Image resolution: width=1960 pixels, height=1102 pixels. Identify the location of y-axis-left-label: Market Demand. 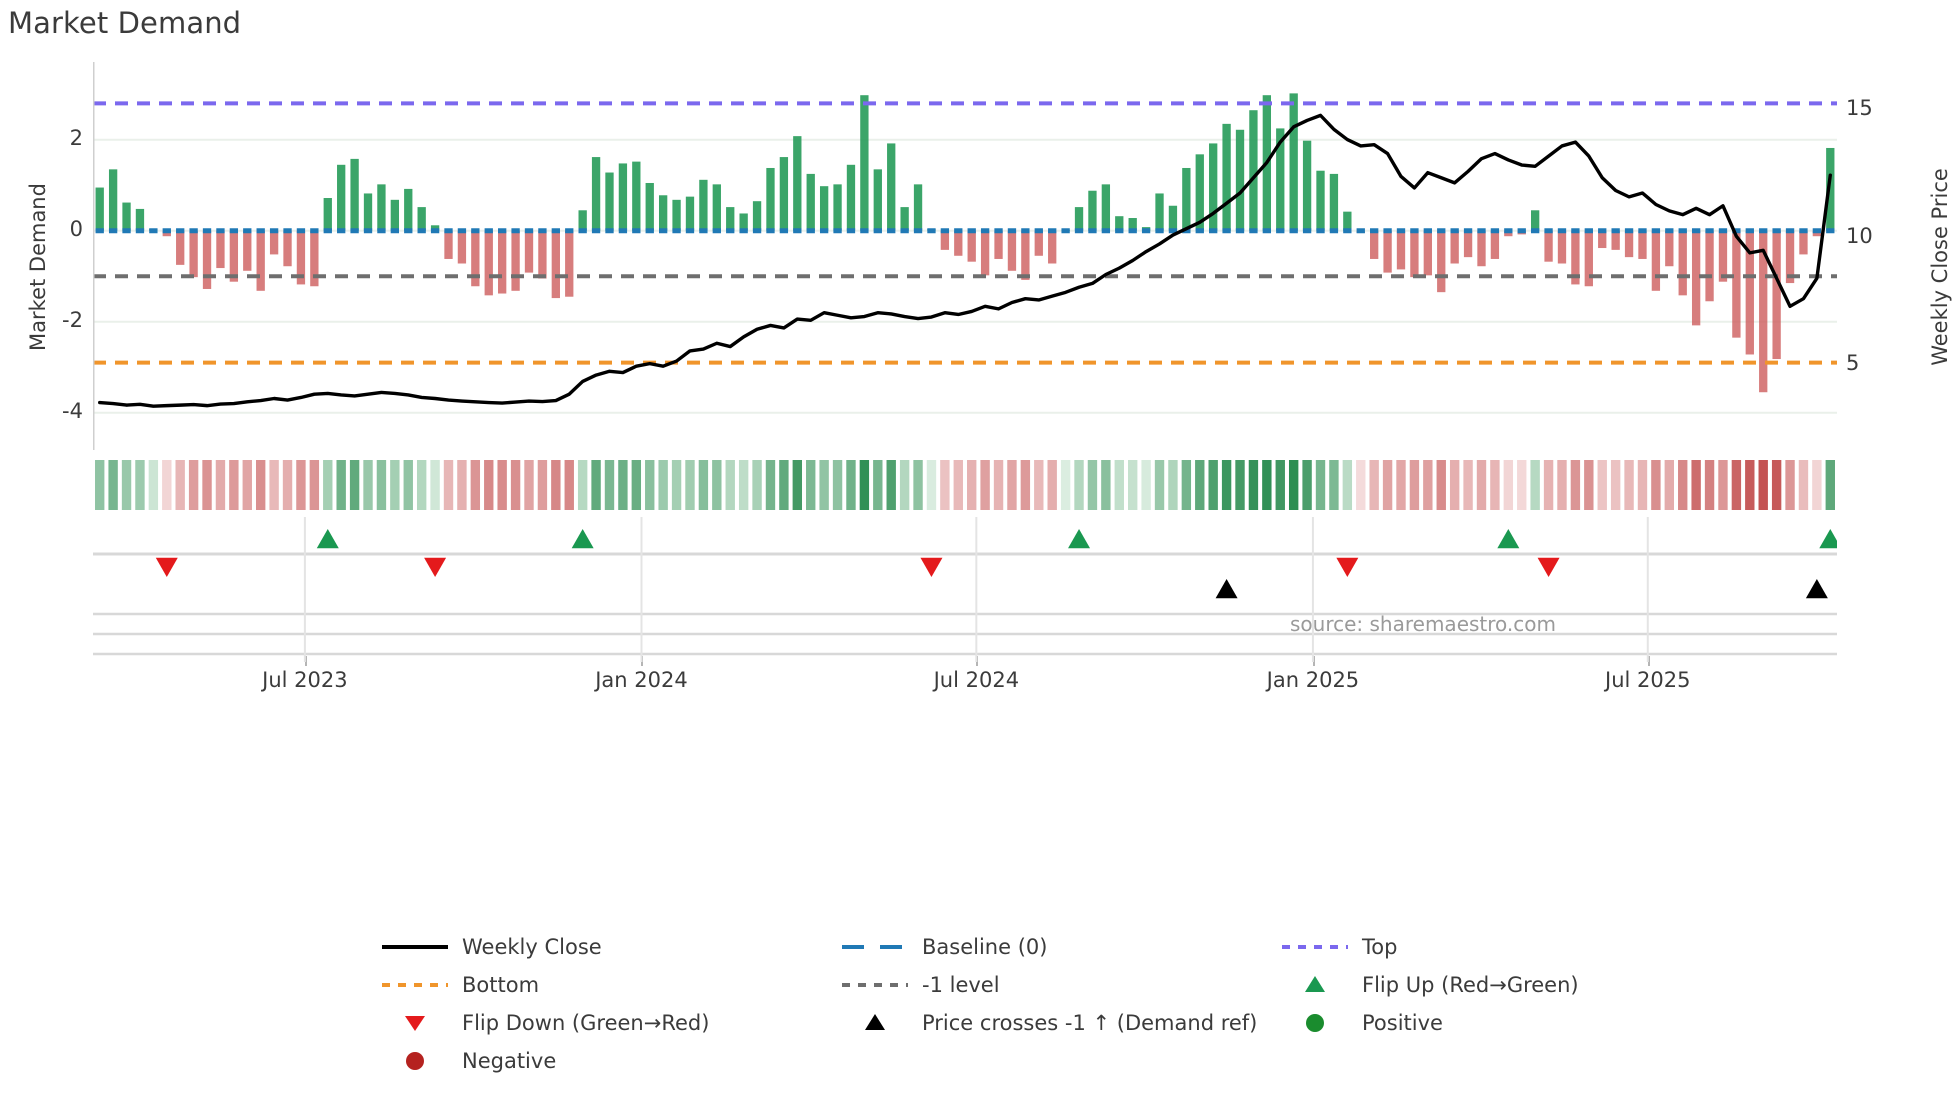
(38, 267).